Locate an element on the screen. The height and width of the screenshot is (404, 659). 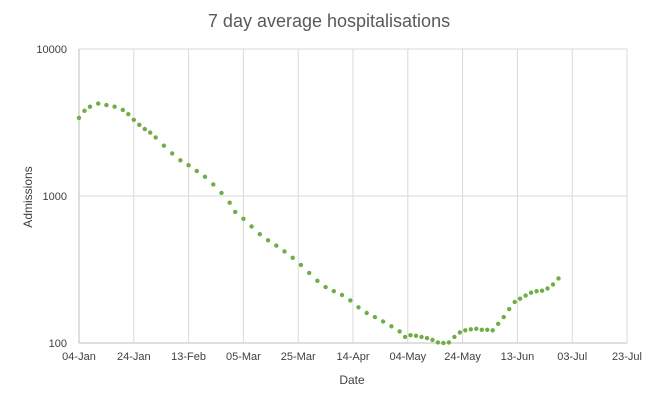
y-axis-label: Admissions is located at coordinates (28, 196).